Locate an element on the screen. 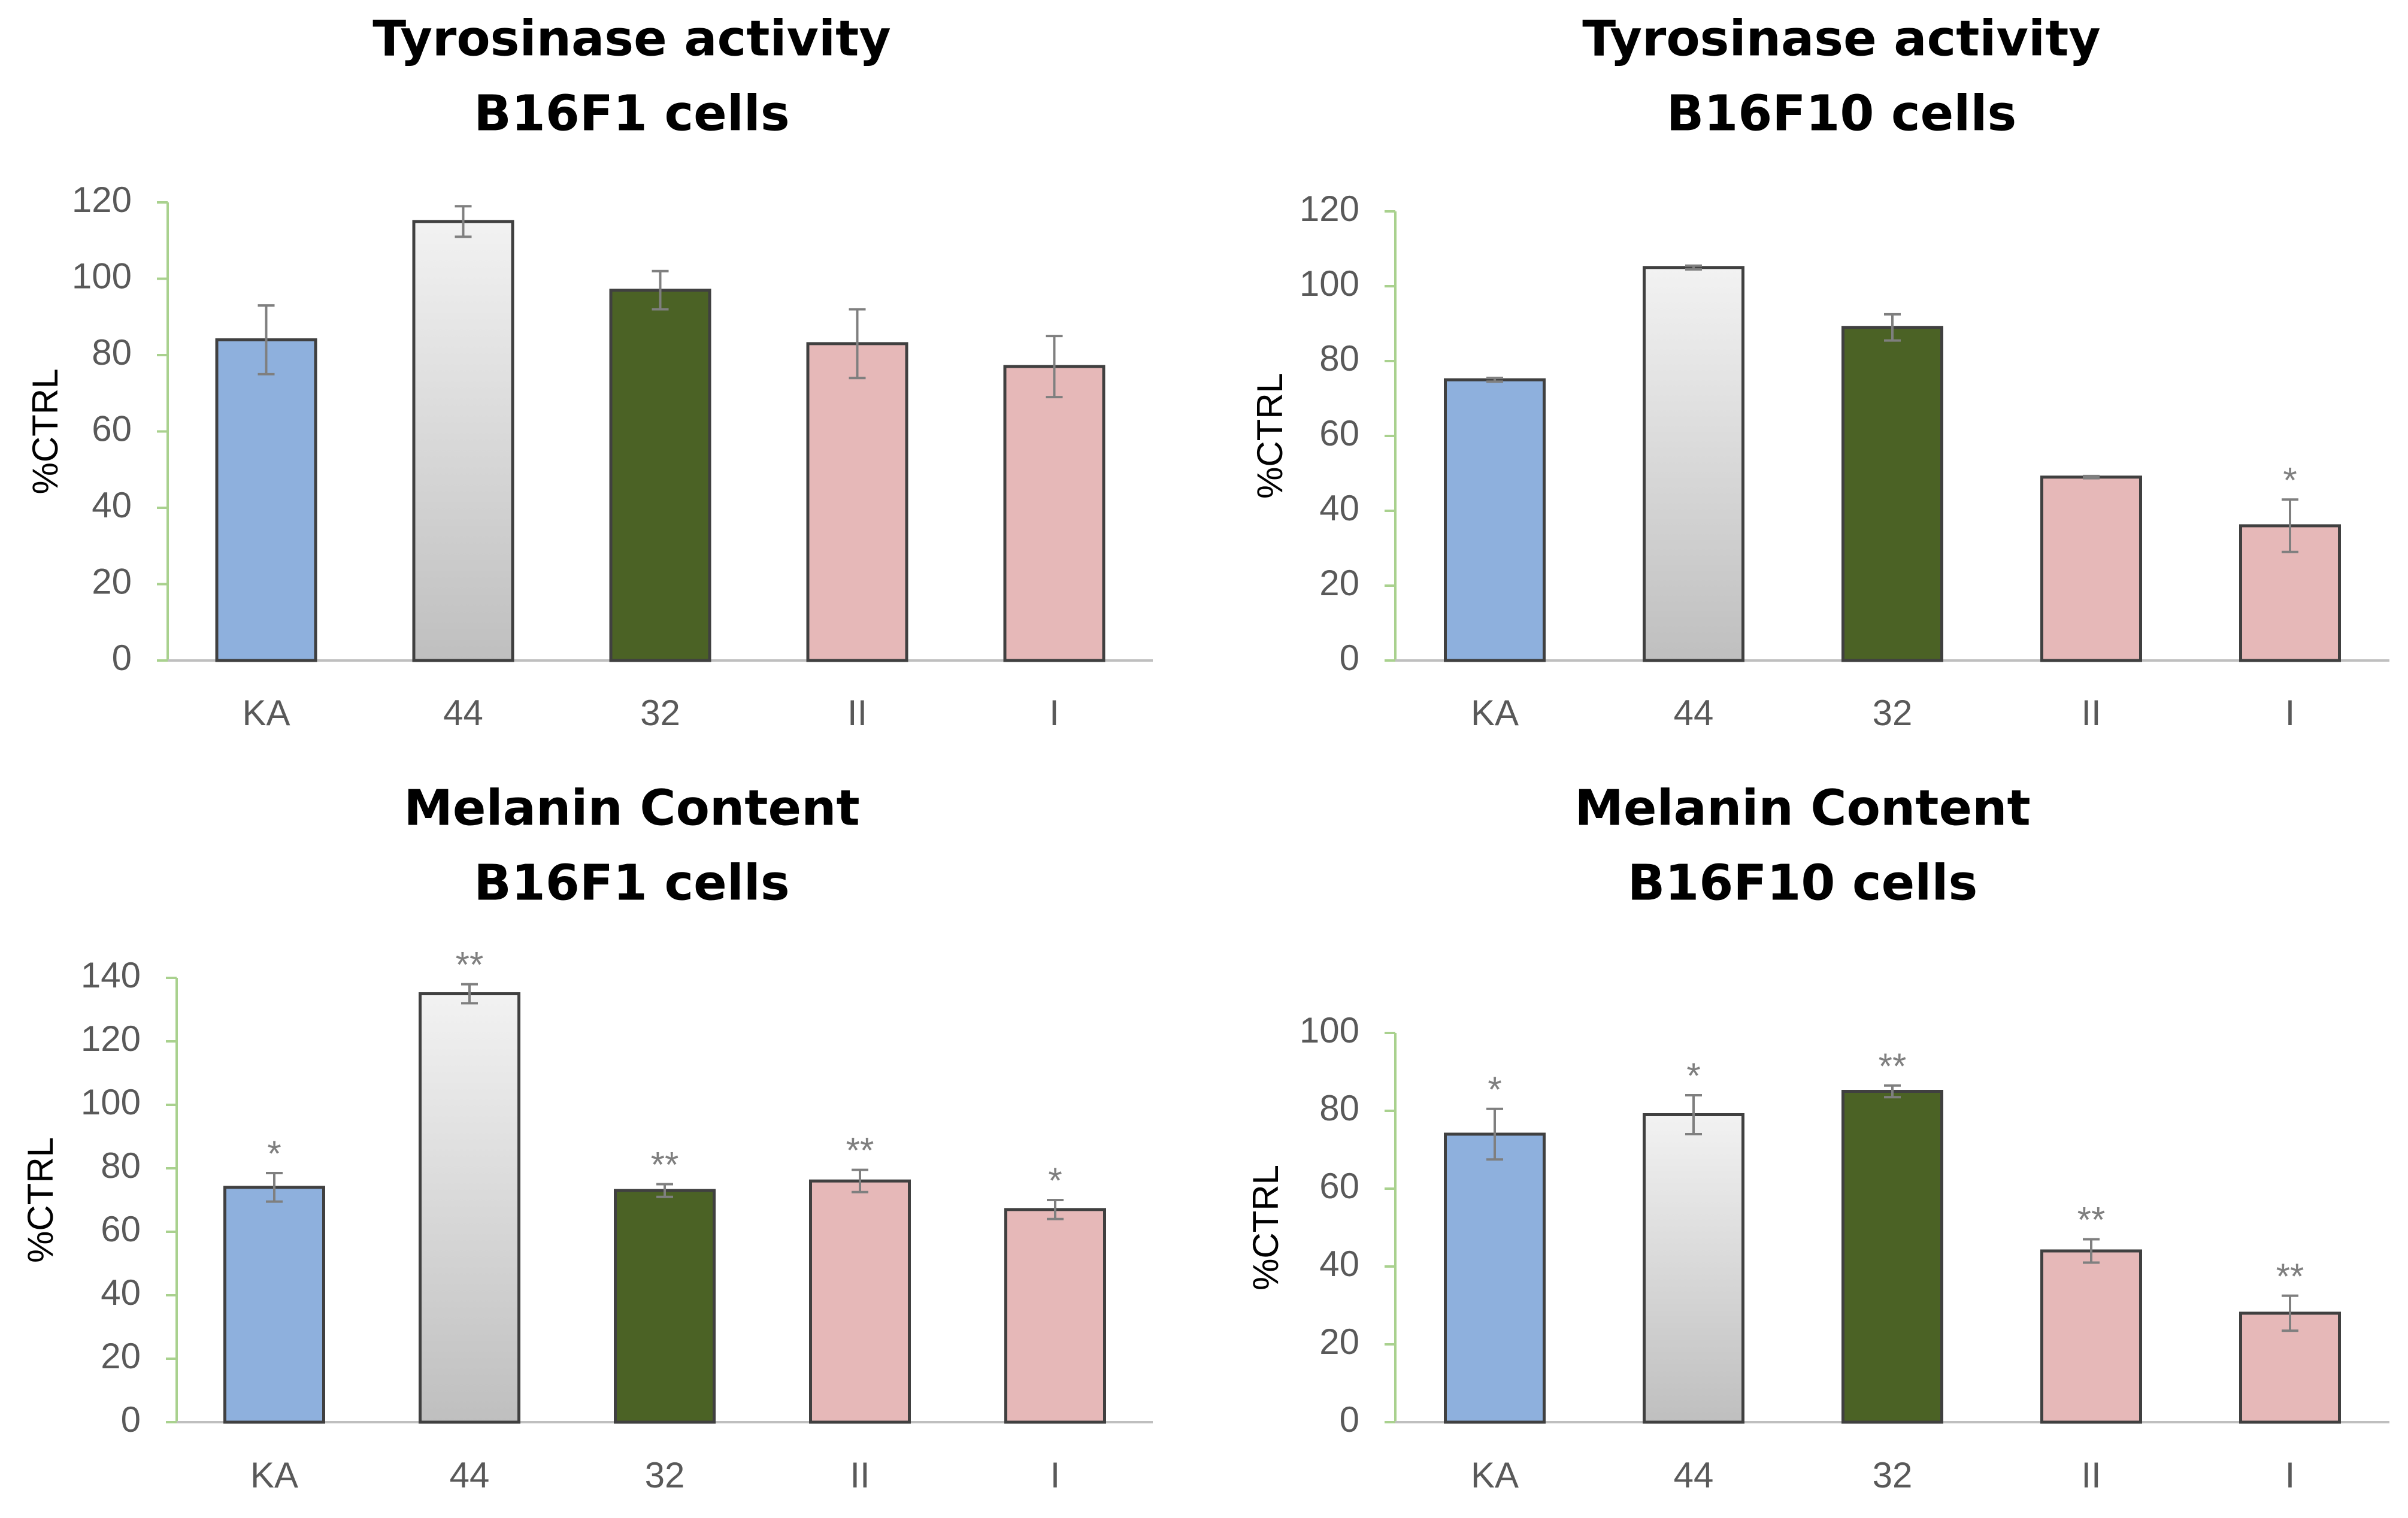  chart-4-bar-II is located at coordinates (2091, 1336).